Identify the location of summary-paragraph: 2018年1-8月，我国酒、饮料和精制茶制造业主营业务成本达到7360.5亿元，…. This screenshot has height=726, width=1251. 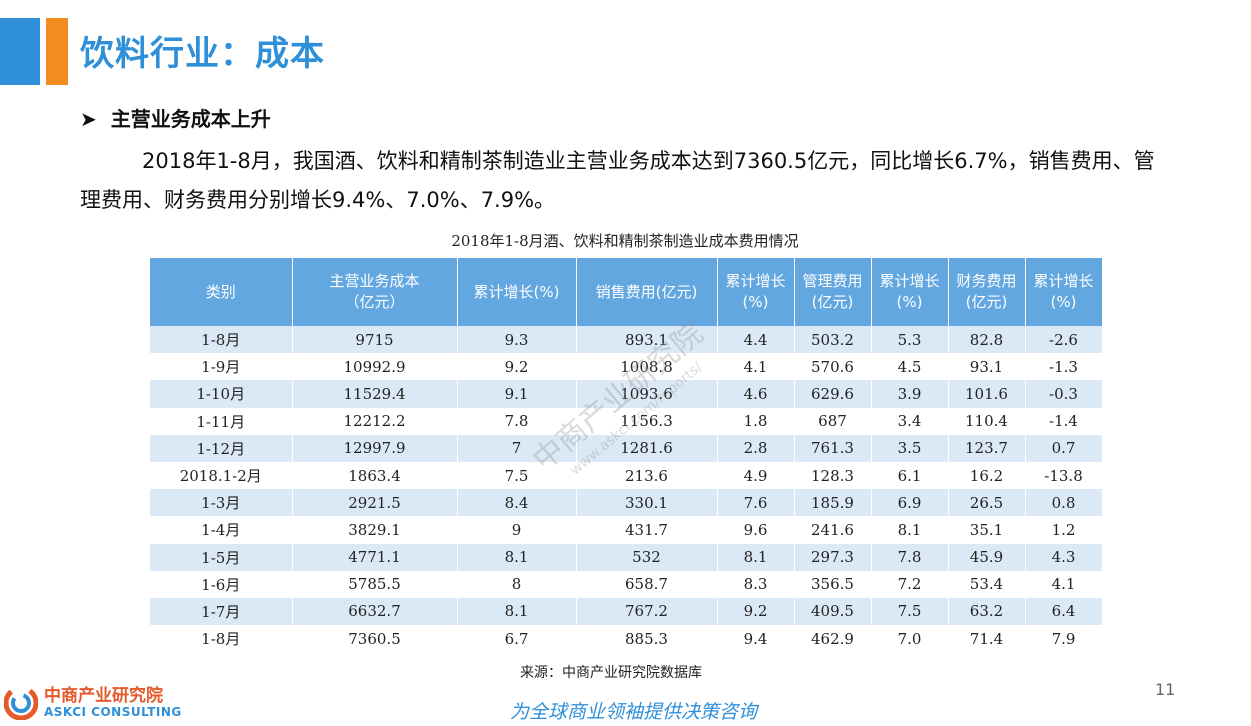
(617, 180).